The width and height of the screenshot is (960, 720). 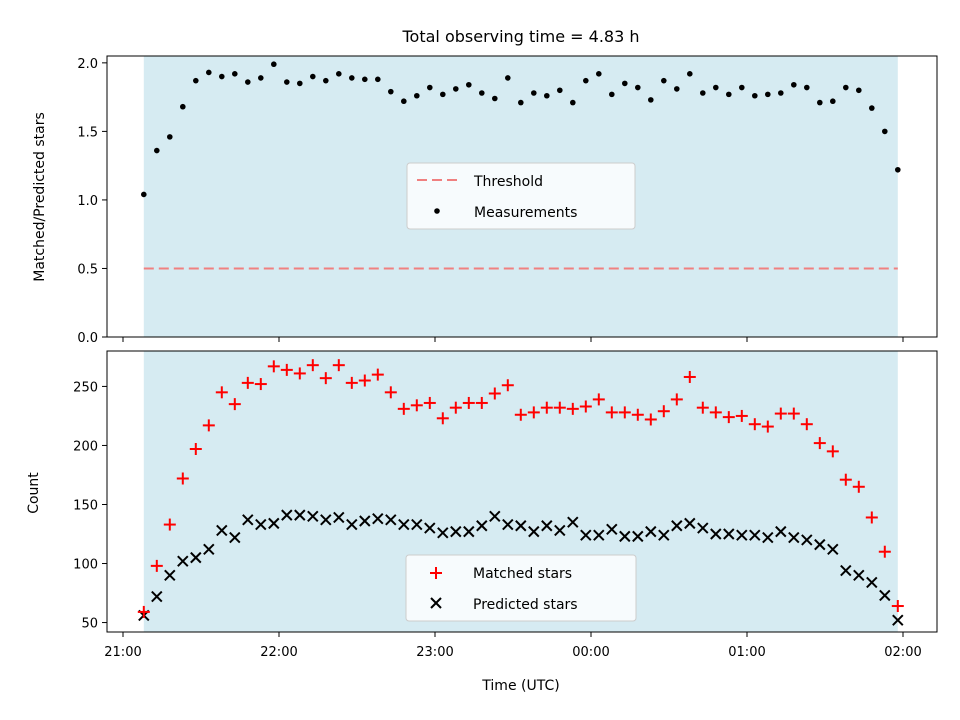 I want to click on bottom-ylabel: Count, so click(x=34, y=493).